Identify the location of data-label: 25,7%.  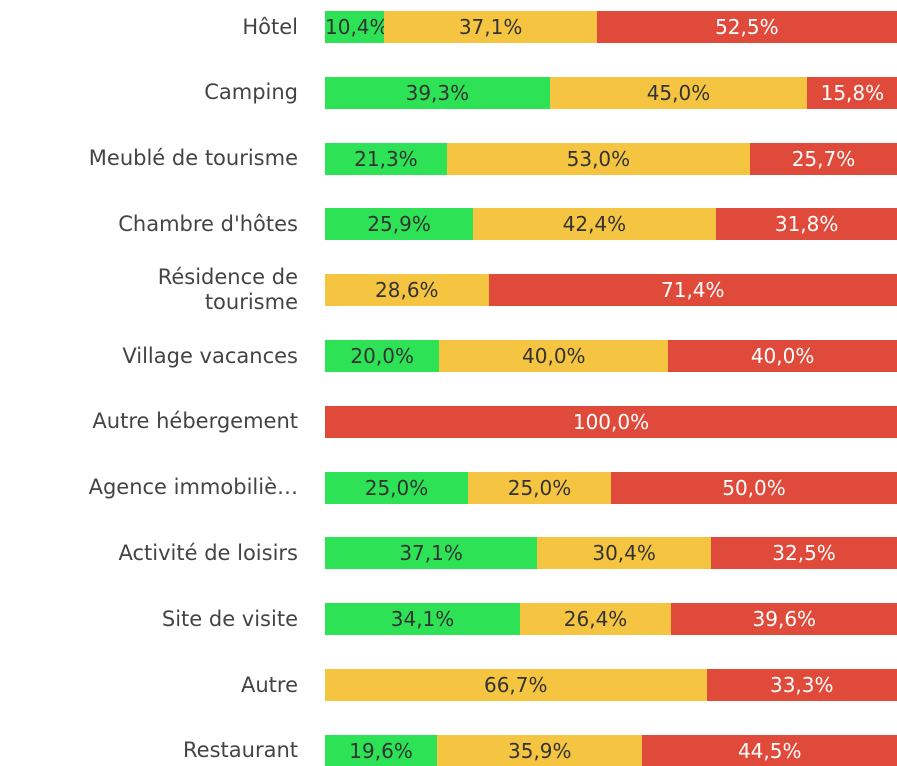
(823, 158).